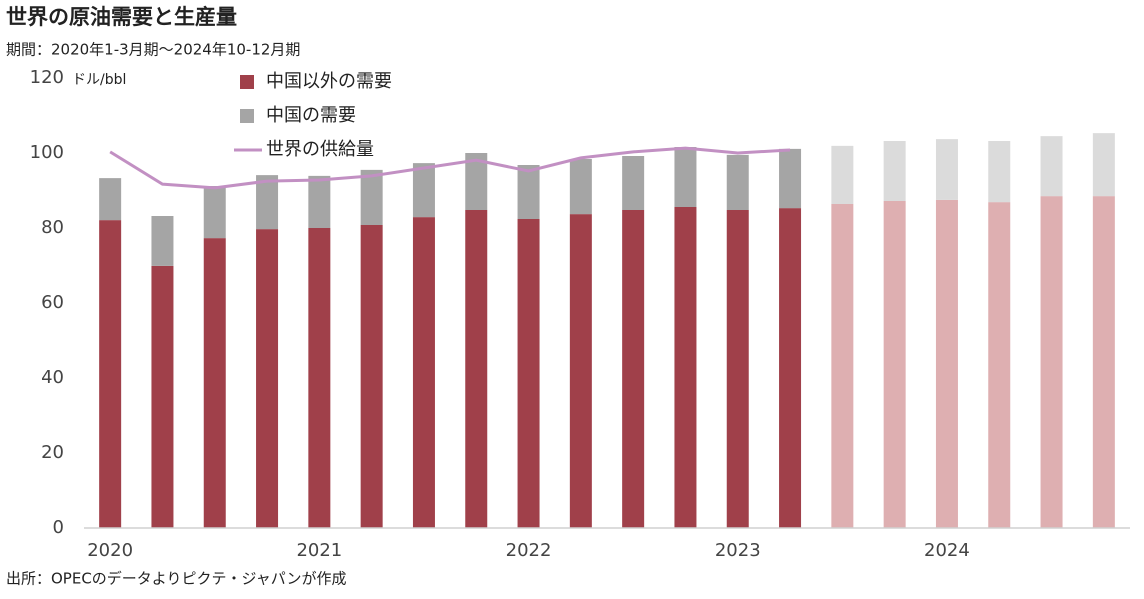 The image size is (1144, 599). What do you see at coordinates (52, 452) in the screenshot?
I see `y-tick-label: 20` at bounding box center [52, 452].